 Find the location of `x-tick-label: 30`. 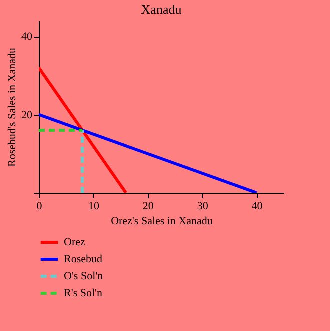

x-tick-label: 30 is located at coordinates (203, 206).